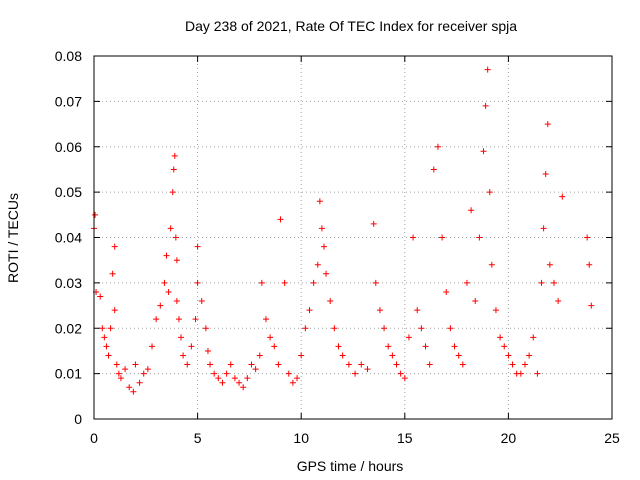  Describe the element at coordinates (350, 466) in the screenshot. I see `x-axis-label: GPS time / hours` at that location.